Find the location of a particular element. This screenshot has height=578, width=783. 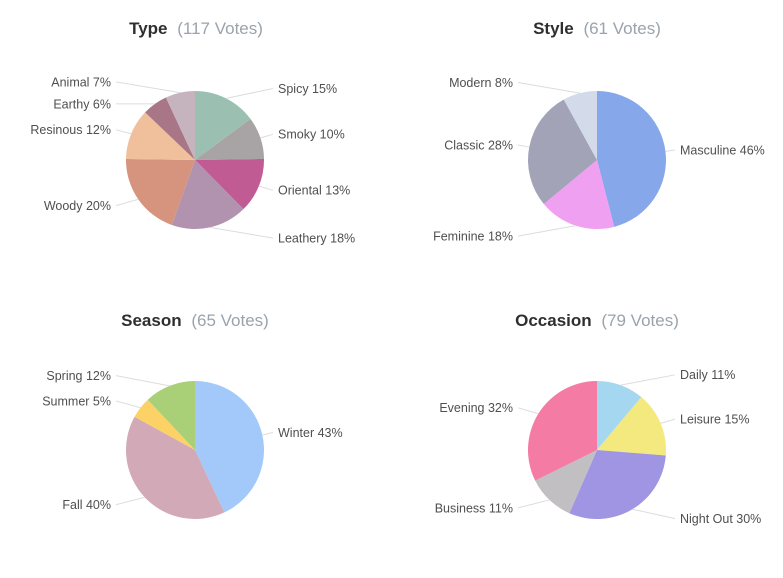

chart-votes-text: (65 Votes) is located at coordinates (230, 320).